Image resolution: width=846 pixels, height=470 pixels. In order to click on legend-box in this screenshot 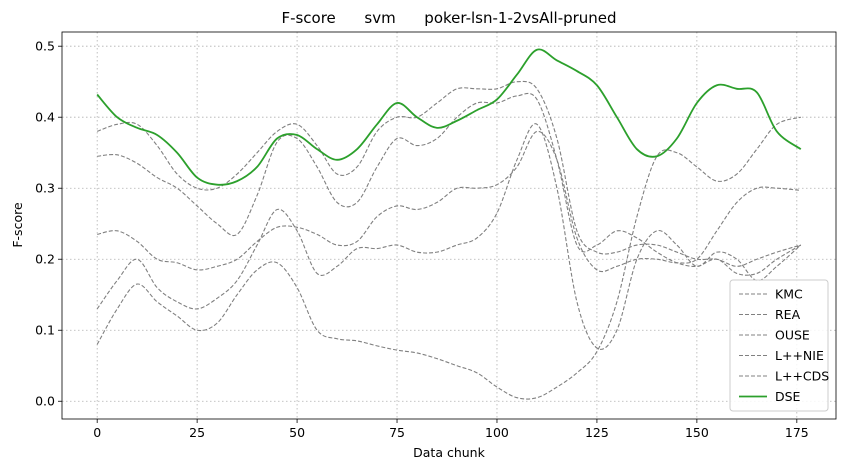, I will do `click(779, 345)`.